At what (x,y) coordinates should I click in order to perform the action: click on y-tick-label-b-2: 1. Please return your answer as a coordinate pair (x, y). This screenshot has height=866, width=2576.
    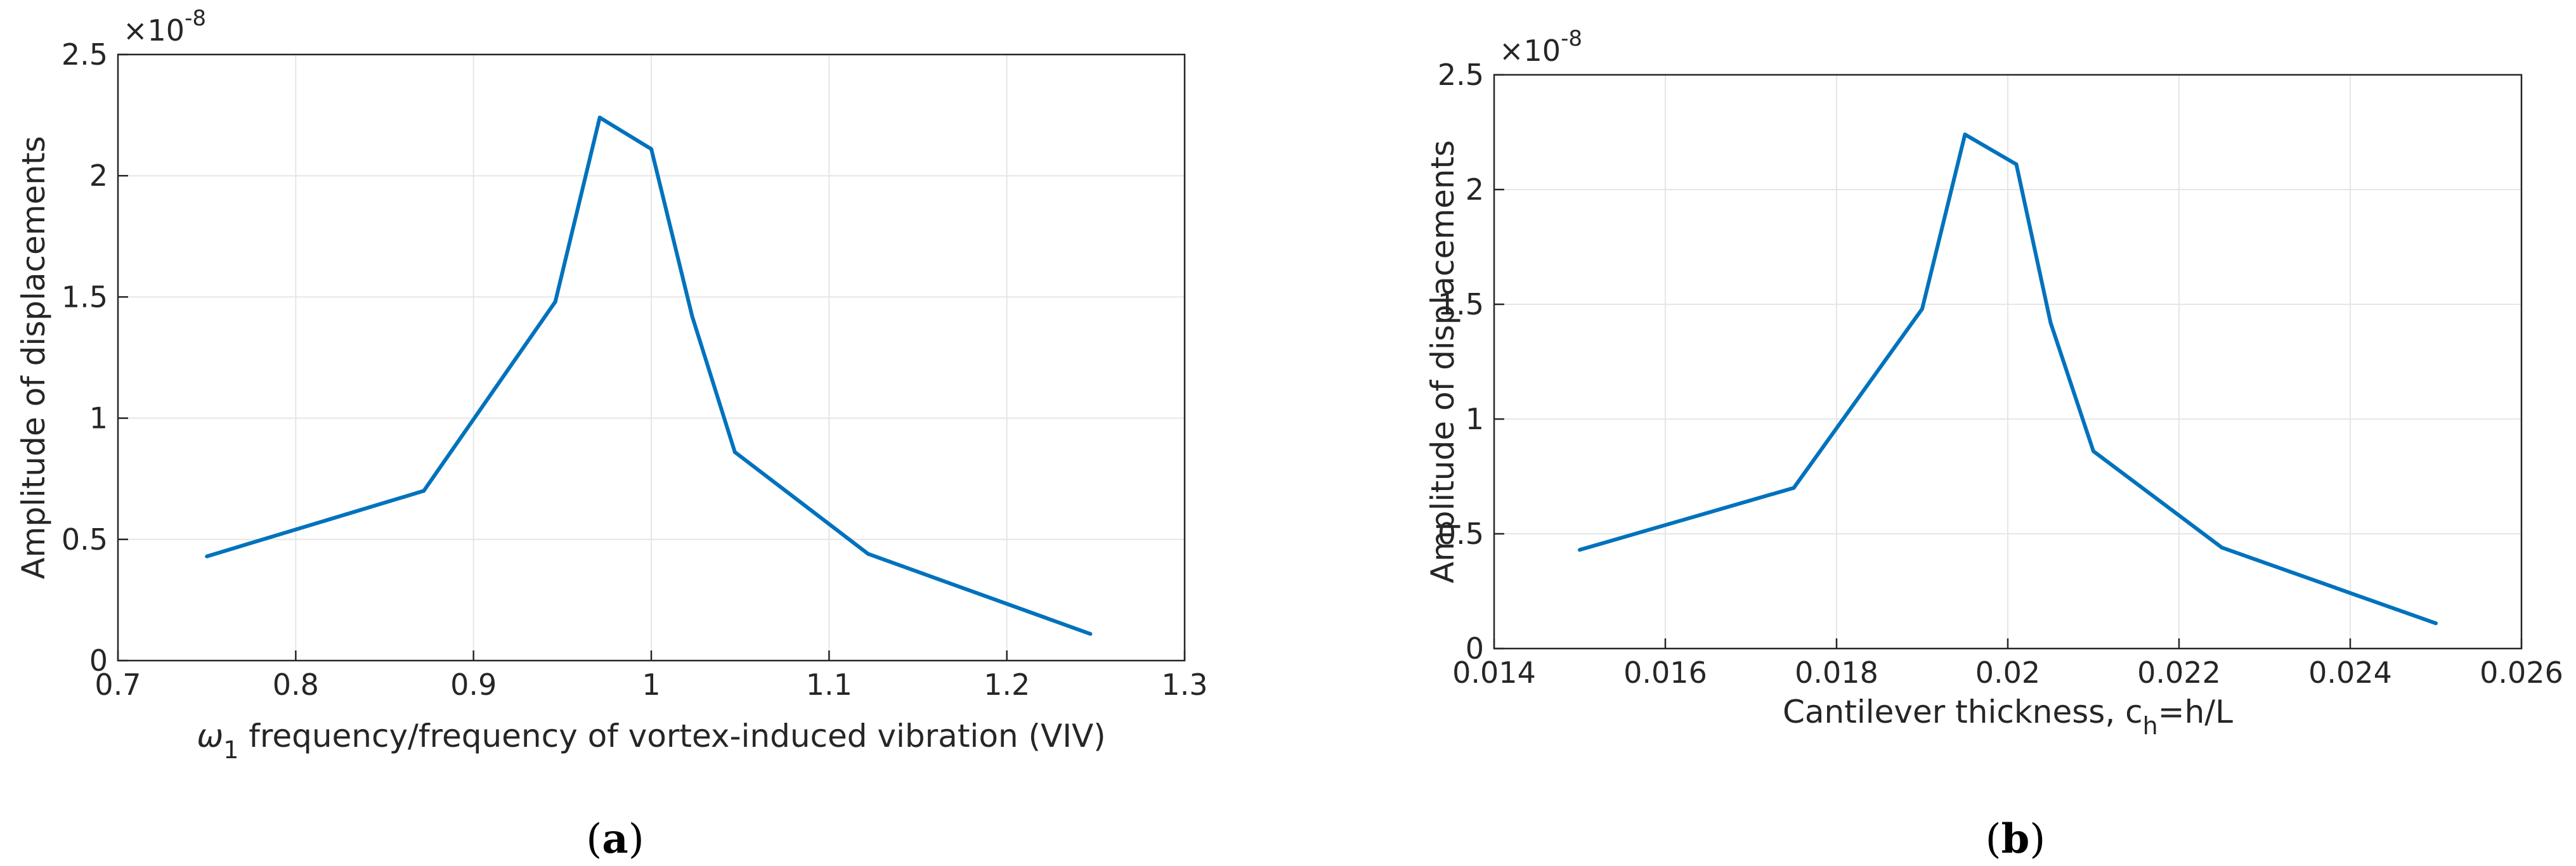
    Looking at the image, I should click on (1475, 419).